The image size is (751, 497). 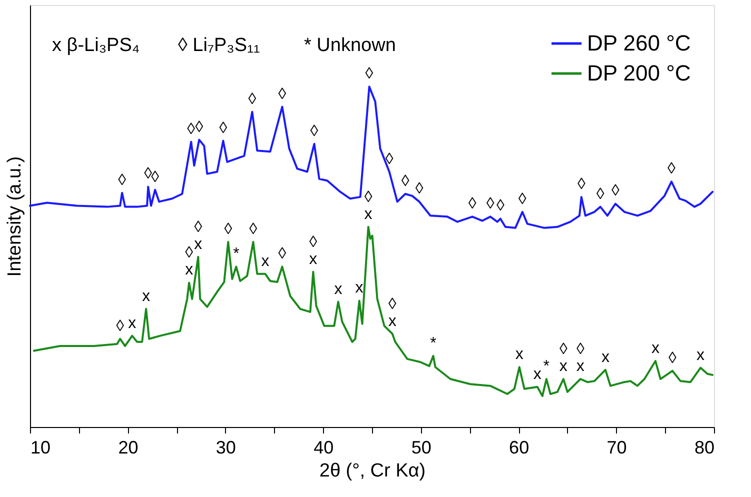 I want to click on x-tick-label: 30, so click(x=226, y=448).